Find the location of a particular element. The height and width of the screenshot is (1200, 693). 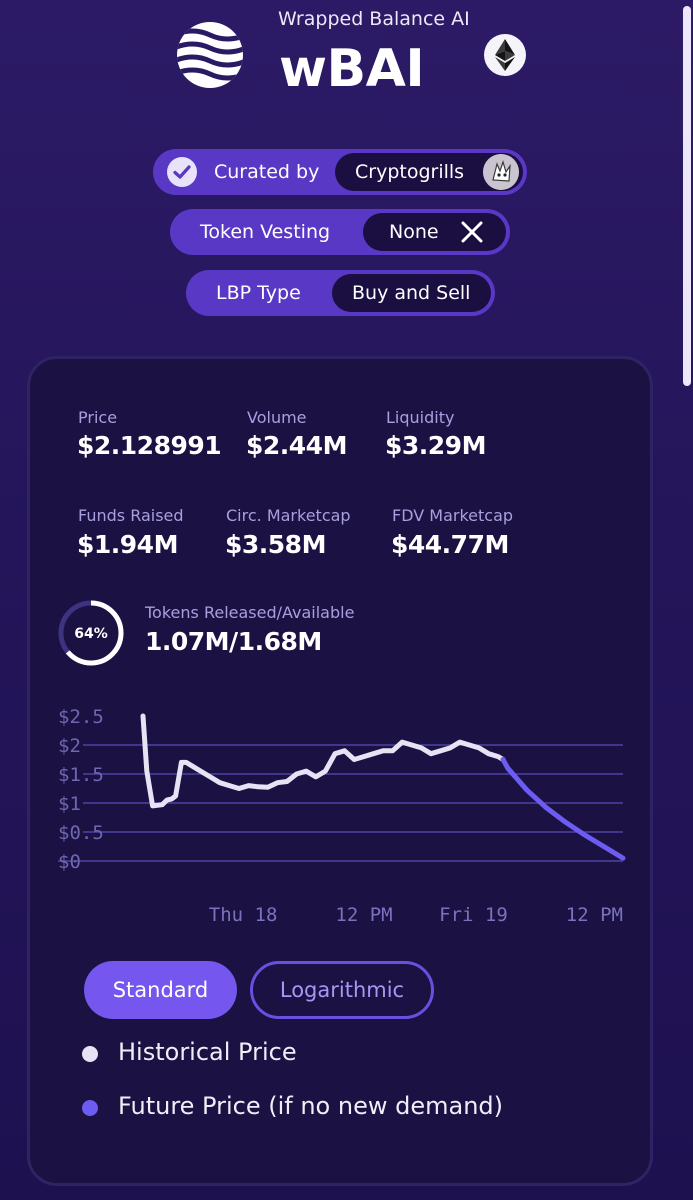

token-vesting-chip: None is located at coordinates (434, 232).